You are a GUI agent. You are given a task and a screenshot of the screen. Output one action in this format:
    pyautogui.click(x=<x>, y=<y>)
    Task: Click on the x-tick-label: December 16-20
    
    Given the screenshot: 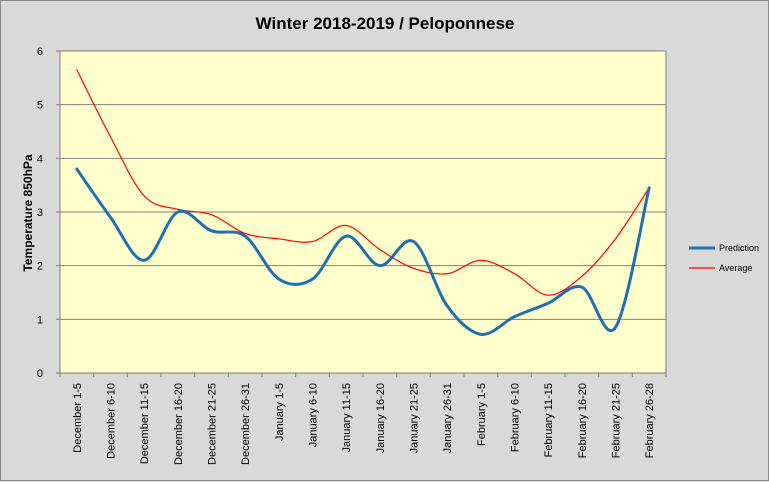 What is the action you would take?
    pyautogui.click(x=179, y=424)
    